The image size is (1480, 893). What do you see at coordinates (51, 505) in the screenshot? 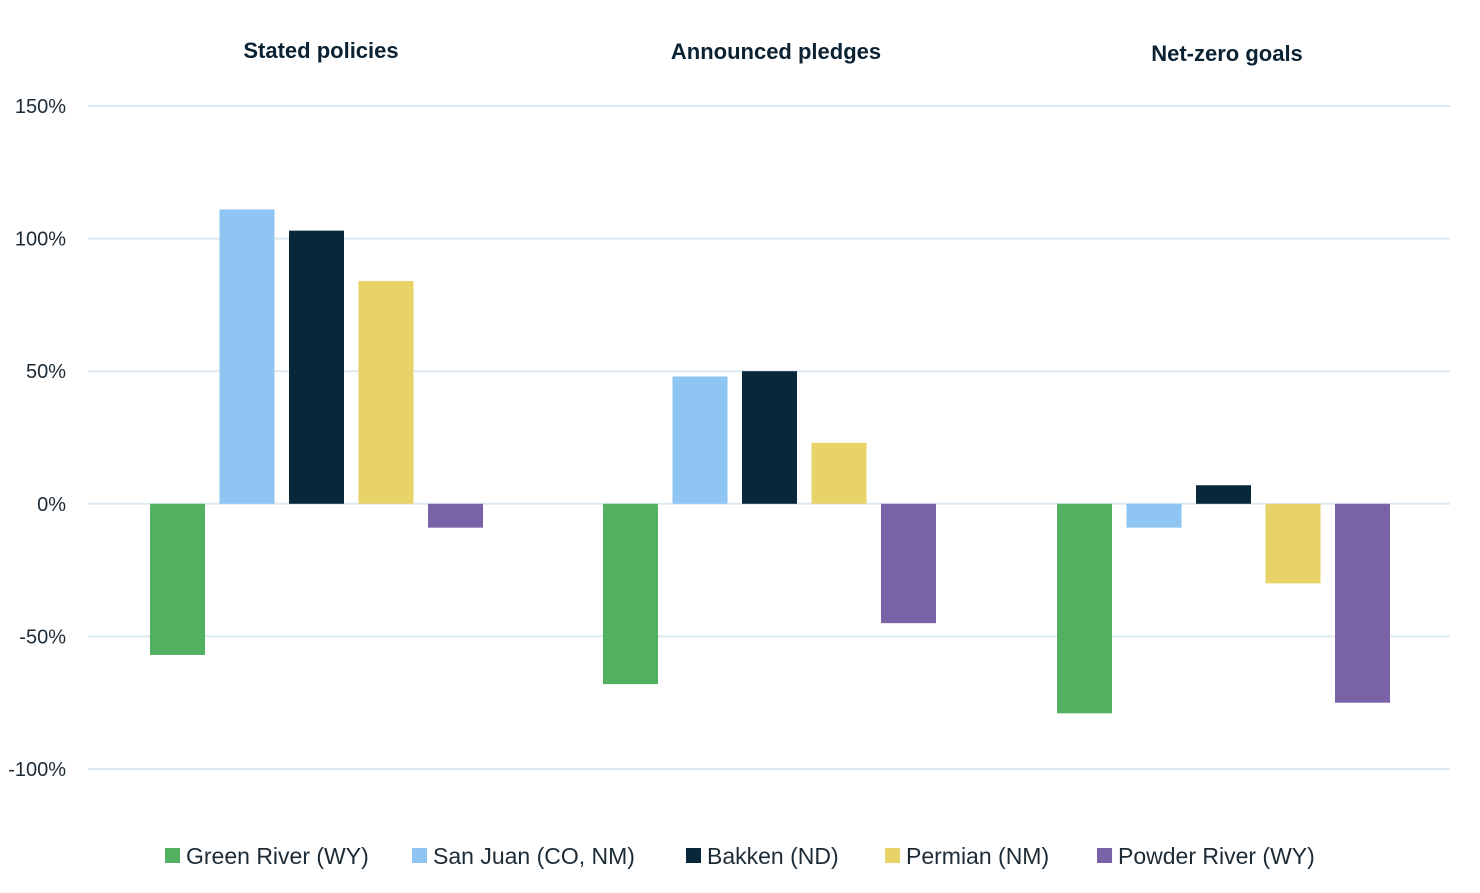
I see `y-tick-label: 0%` at bounding box center [51, 505].